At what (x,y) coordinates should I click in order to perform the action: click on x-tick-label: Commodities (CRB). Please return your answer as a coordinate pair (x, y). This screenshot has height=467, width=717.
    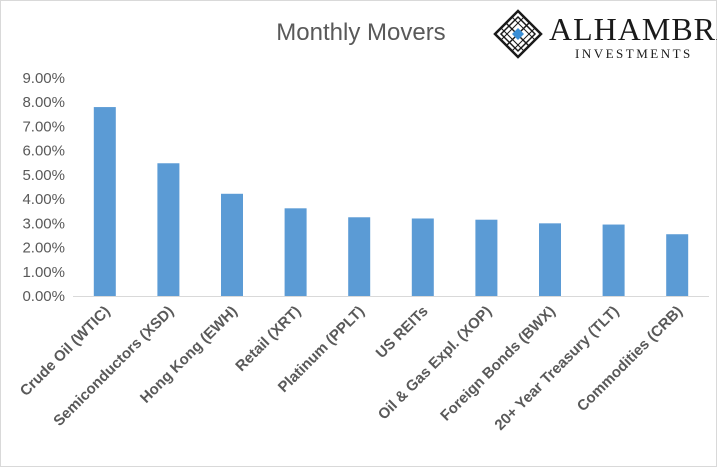
    Looking at the image, I should click on (630, 359).